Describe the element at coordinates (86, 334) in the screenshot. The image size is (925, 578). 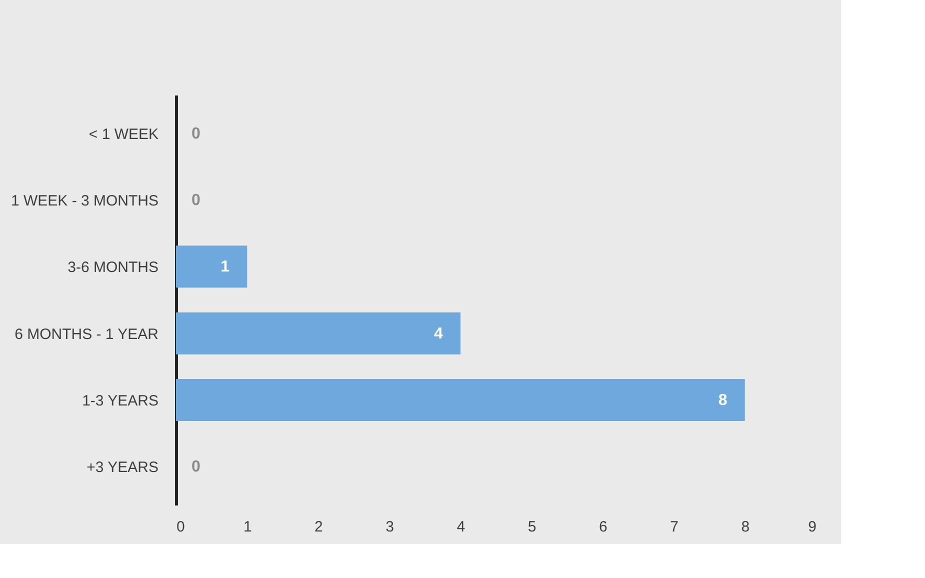
I see `y-tick-label: 6 MONTHS - 1 YEAR` at that location.